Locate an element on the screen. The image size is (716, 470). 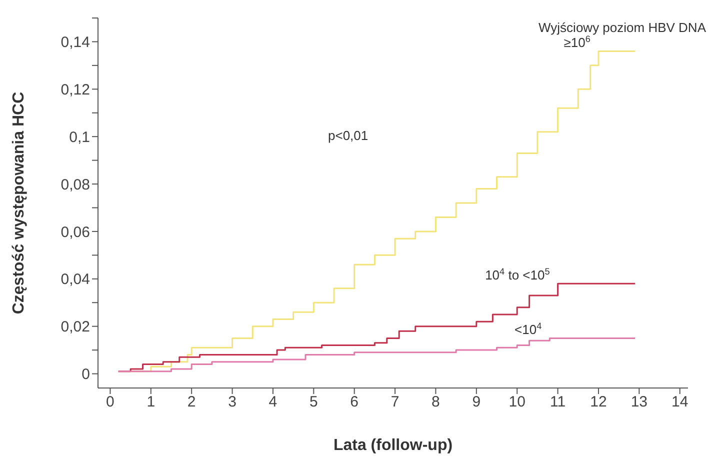
x-tick-label: 13 is located at coordinates (639, 402).